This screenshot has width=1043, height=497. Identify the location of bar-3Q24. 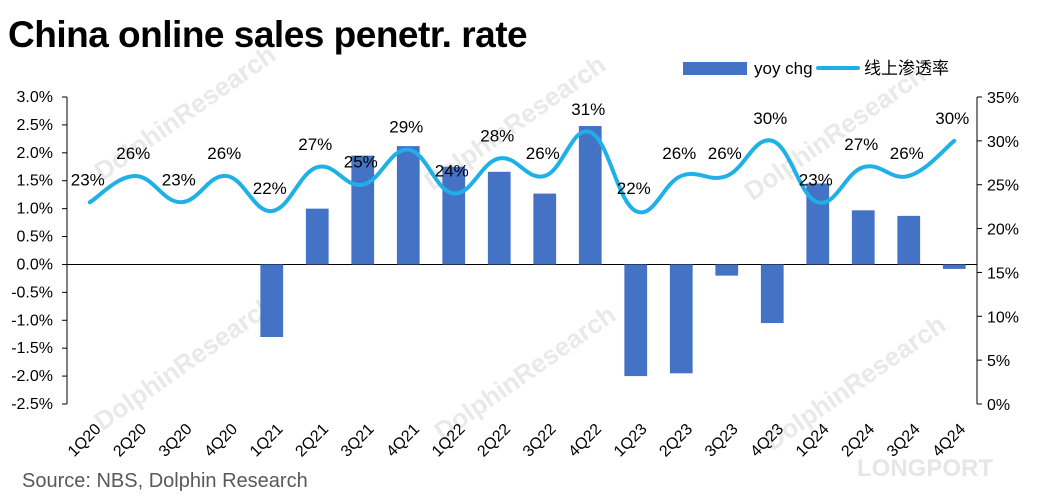
(909, 240).